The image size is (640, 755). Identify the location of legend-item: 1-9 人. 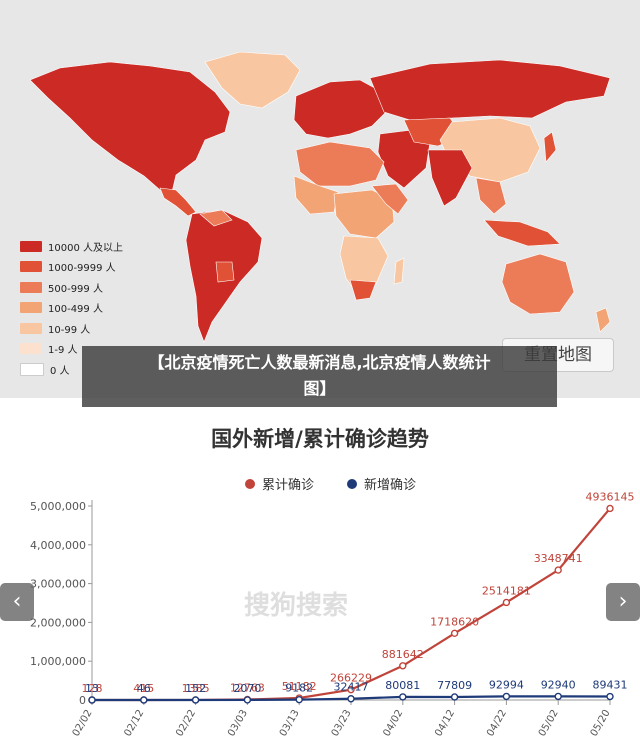
(71, 349).